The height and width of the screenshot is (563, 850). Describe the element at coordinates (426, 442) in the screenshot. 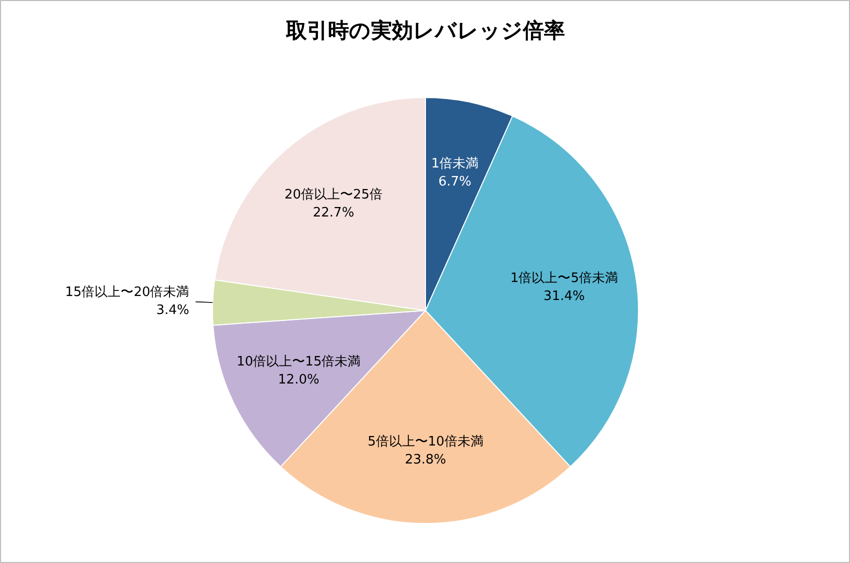

I see `slice-label: 5倍以上〜10倍未満` at that location.